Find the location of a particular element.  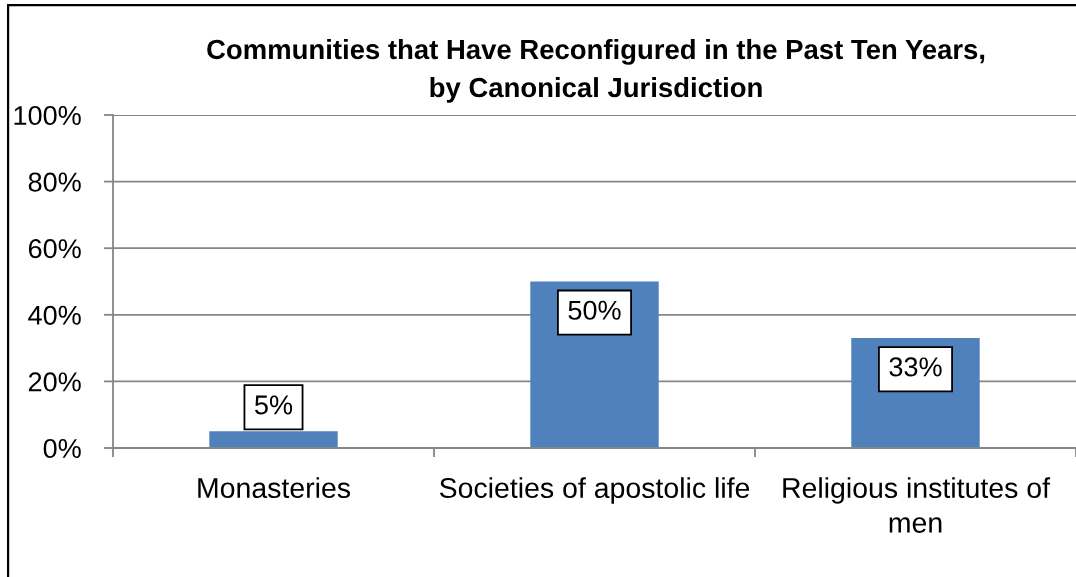

chart-title: Communities that Have Reconfigured in the Past Ten Years, by Canonical Jurisdiction is located at coordinates (596, 71).